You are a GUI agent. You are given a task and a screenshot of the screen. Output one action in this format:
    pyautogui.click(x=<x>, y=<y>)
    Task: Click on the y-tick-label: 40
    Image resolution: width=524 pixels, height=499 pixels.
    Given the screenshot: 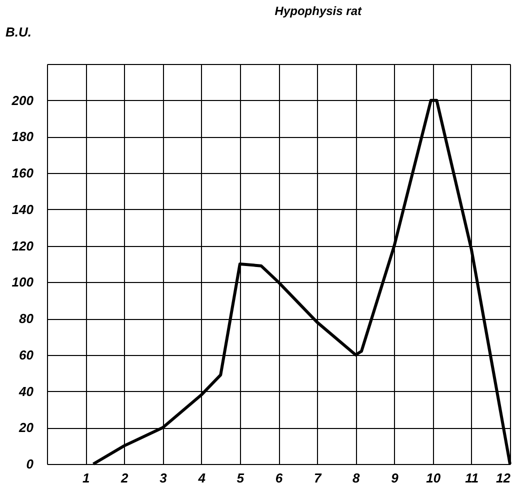 What is the action you would take?
    pyautogui.click(x=26, y=391)
    